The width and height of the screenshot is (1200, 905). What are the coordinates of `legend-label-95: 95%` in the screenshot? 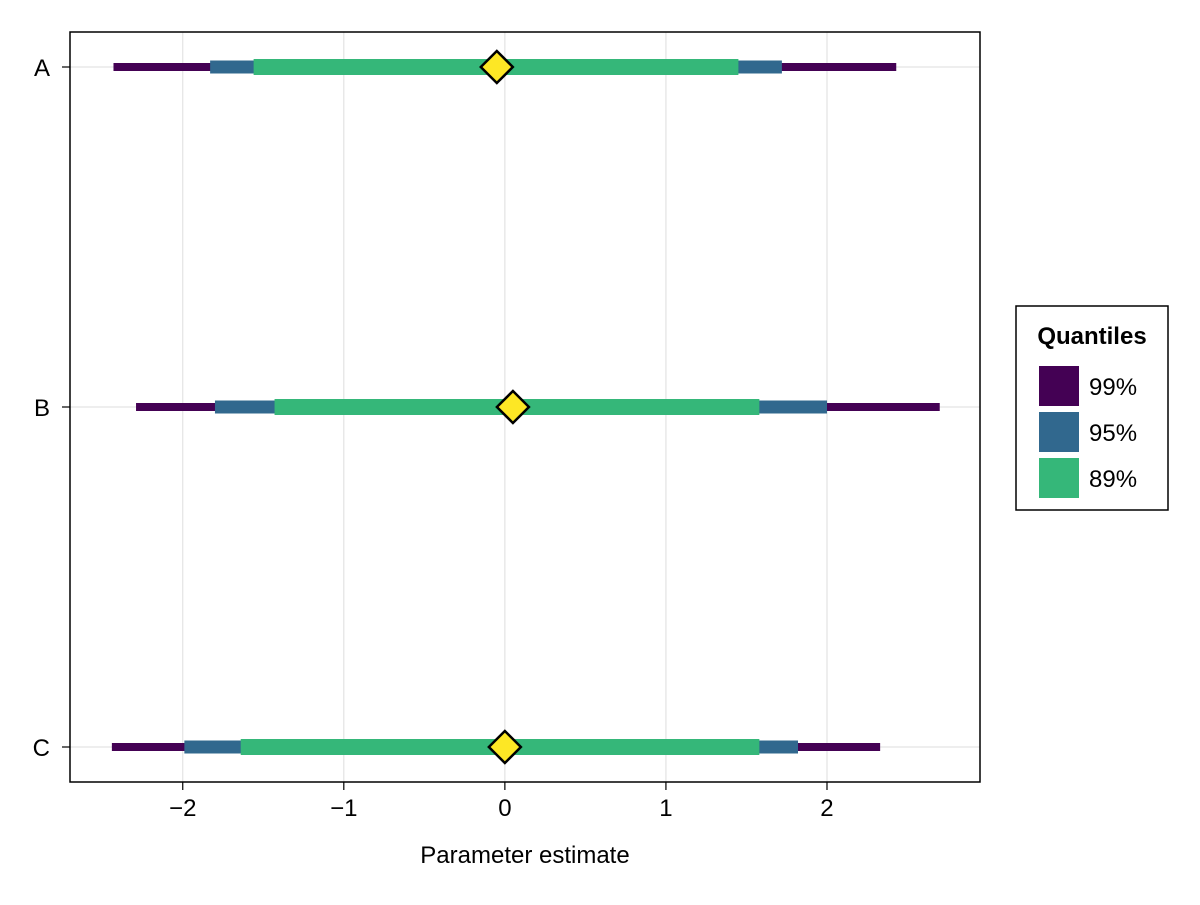 It's located at (1113, 433).